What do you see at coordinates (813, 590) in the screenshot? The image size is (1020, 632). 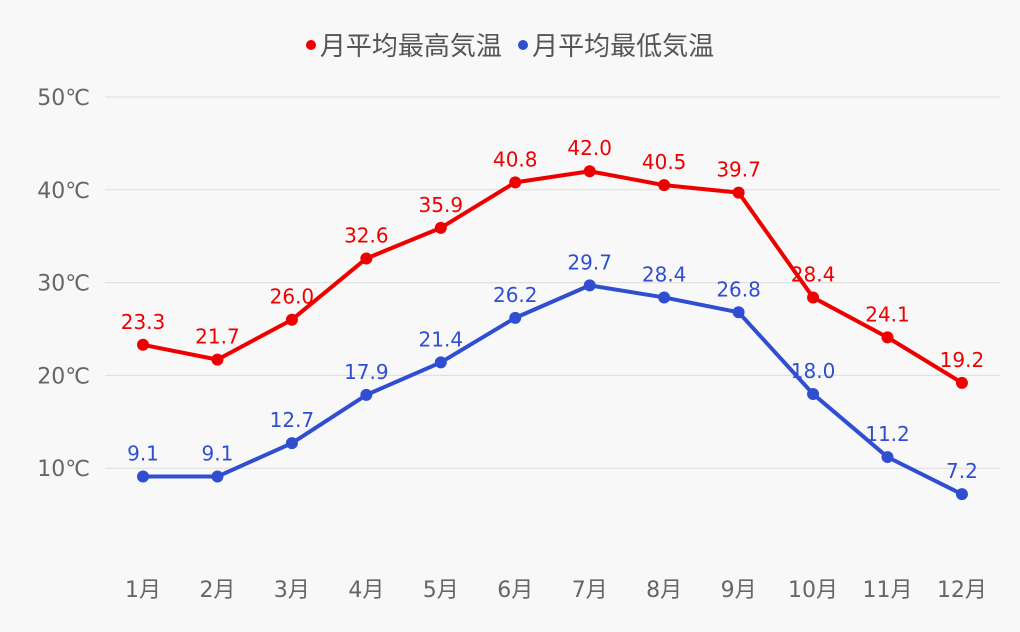 I see `x-tick-label: 10月` at bounding box center [813, 590].